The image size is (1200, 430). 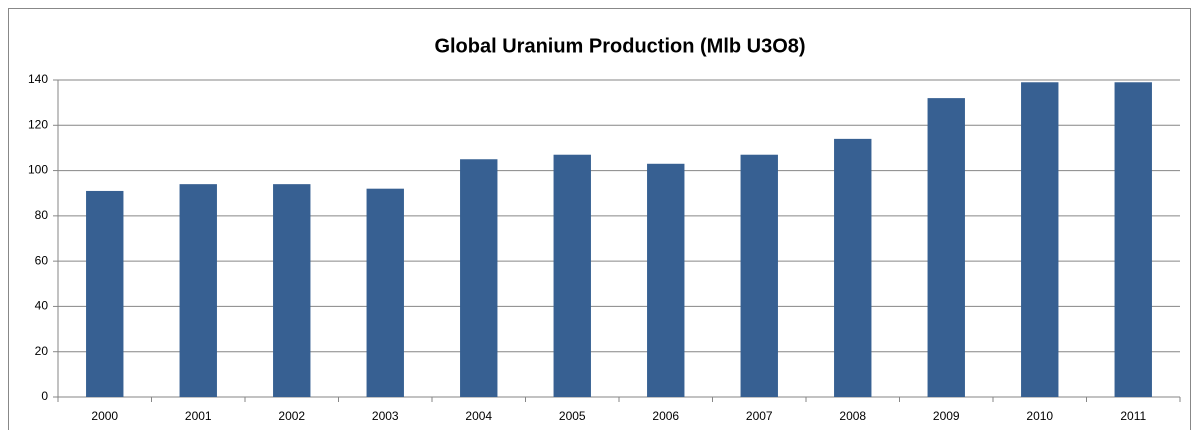 I want to click on y-tick-label: 80, so click(x=42, y=215).